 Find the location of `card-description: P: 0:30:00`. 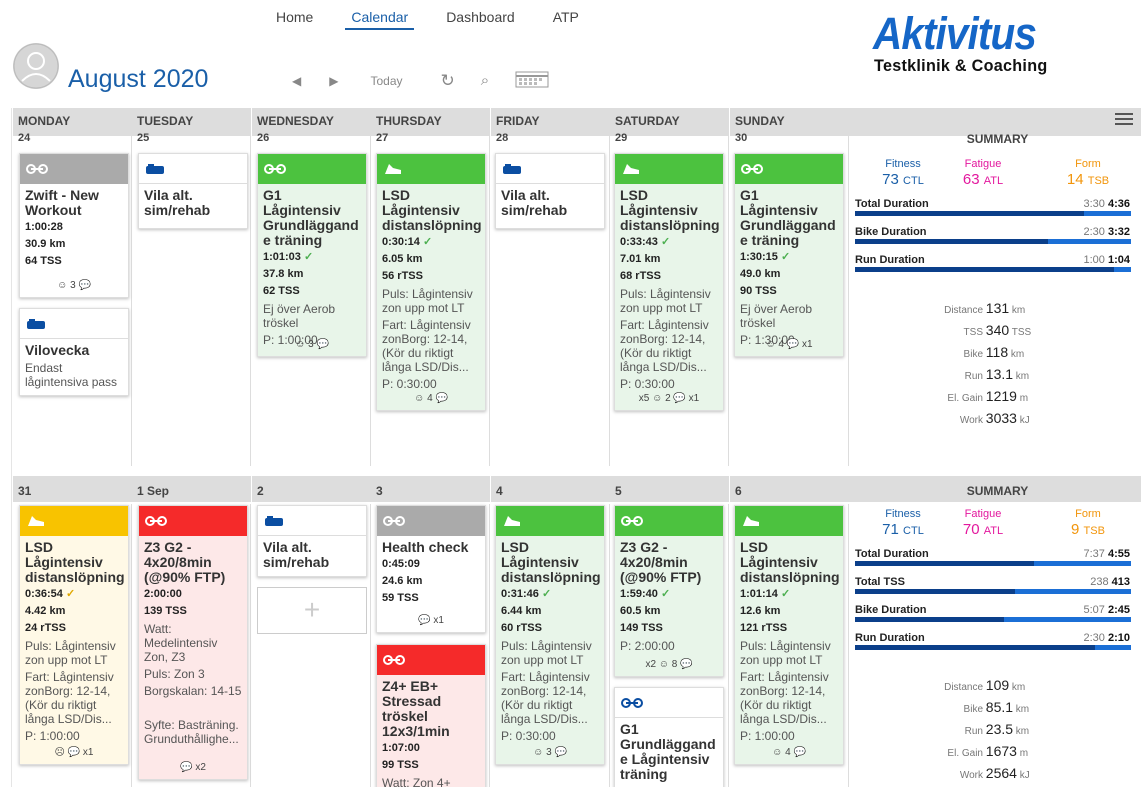

card-description: P: 0:30:00 is located at coordinates (409, 384).